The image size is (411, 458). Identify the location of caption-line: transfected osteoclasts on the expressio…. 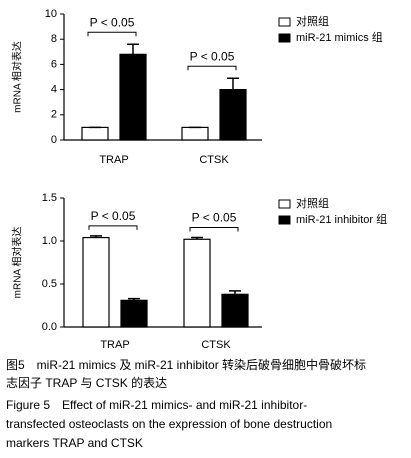
(169, 424).